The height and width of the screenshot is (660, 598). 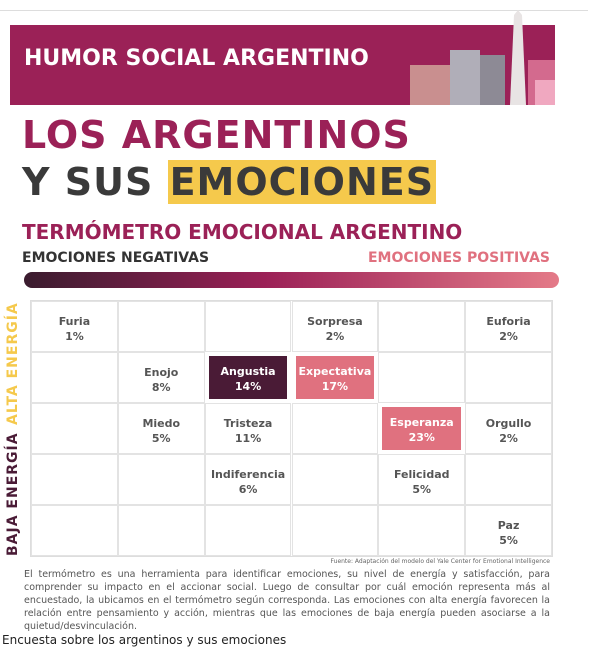 I want to click on grid-cell: Sorpresa 2%, so click(x=335, y=326).